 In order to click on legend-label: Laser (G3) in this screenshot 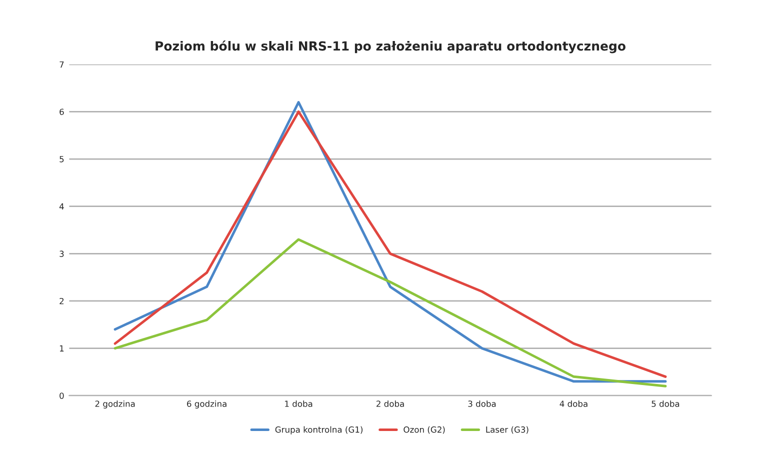, I will do `click(507, 430)`.